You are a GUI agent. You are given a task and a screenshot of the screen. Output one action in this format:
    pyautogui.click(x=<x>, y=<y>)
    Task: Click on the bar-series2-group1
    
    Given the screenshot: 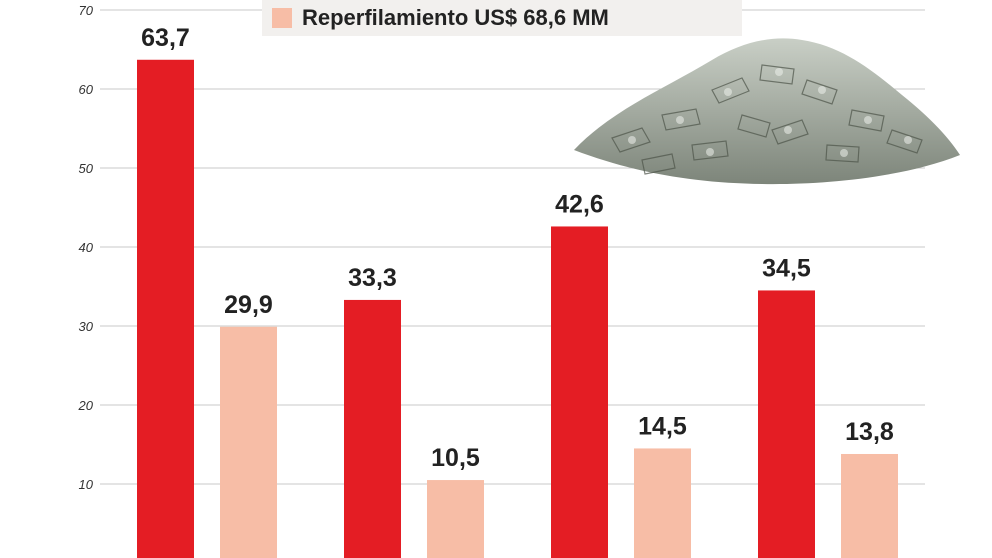 What is the action you would take?
    pyautogui.click(x=248, y=442)
    